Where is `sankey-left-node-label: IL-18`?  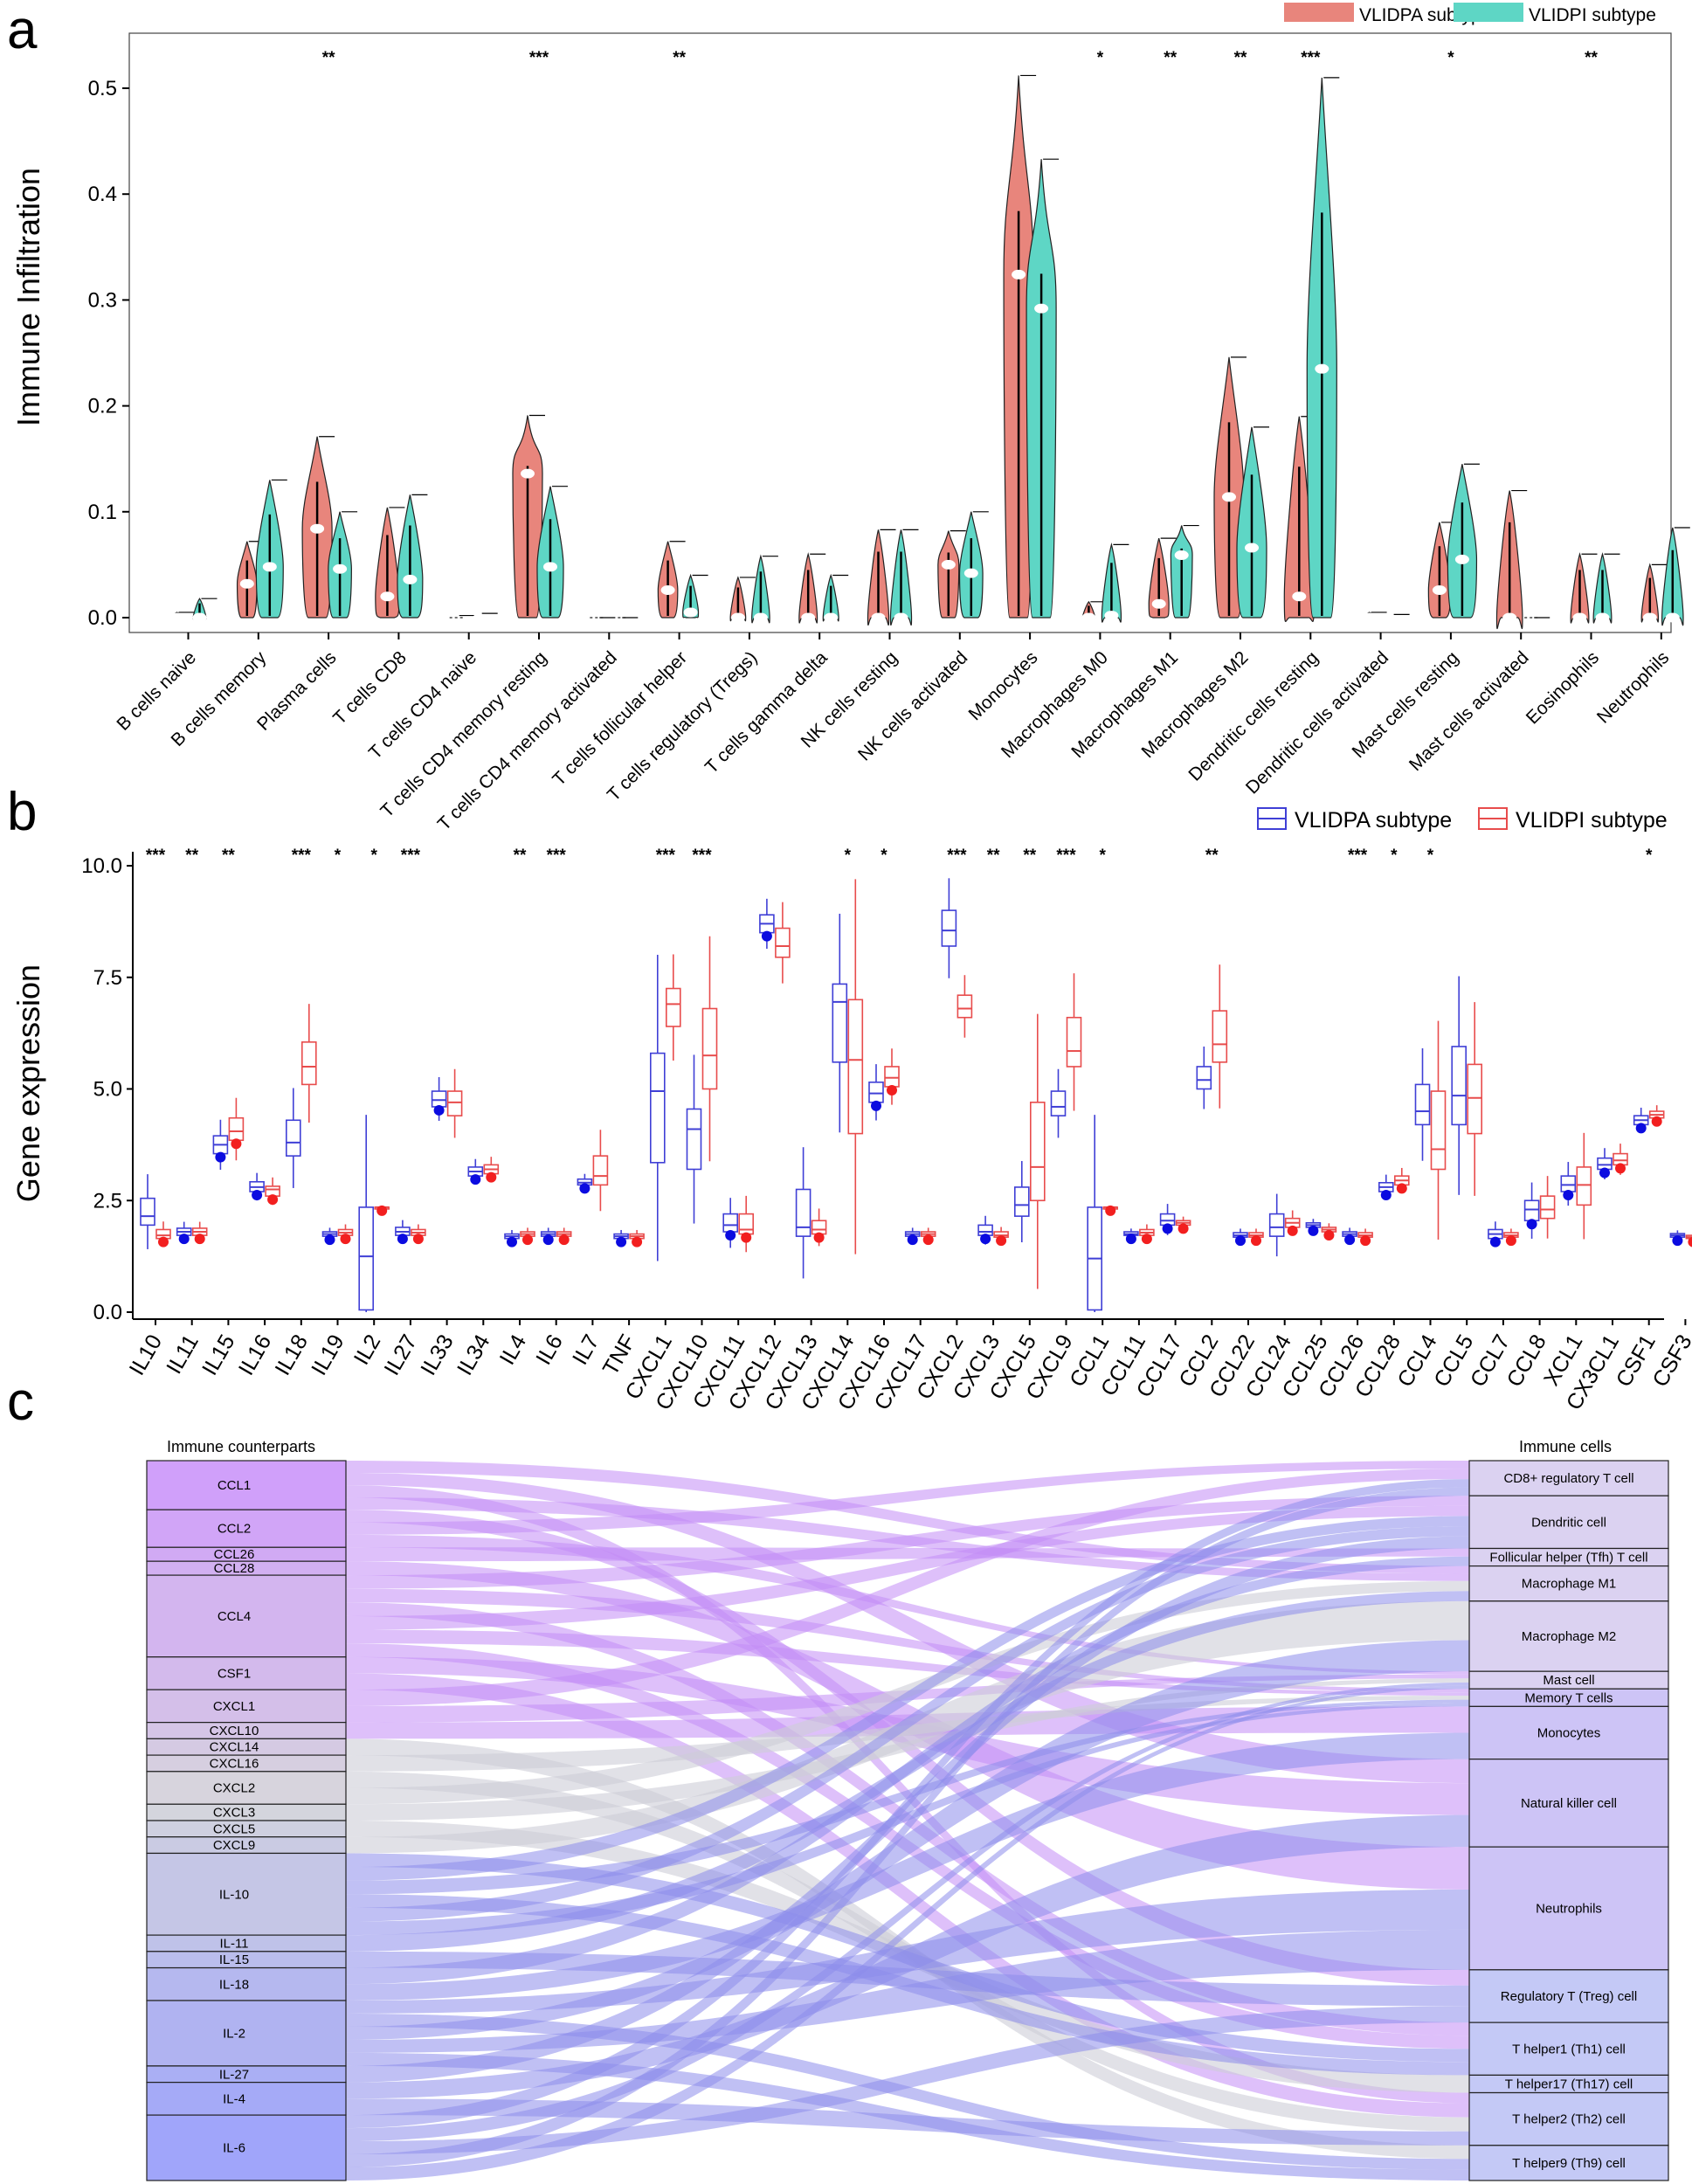 sankey-left-node-label: IL-18 is located at coordinates (234, 1984).